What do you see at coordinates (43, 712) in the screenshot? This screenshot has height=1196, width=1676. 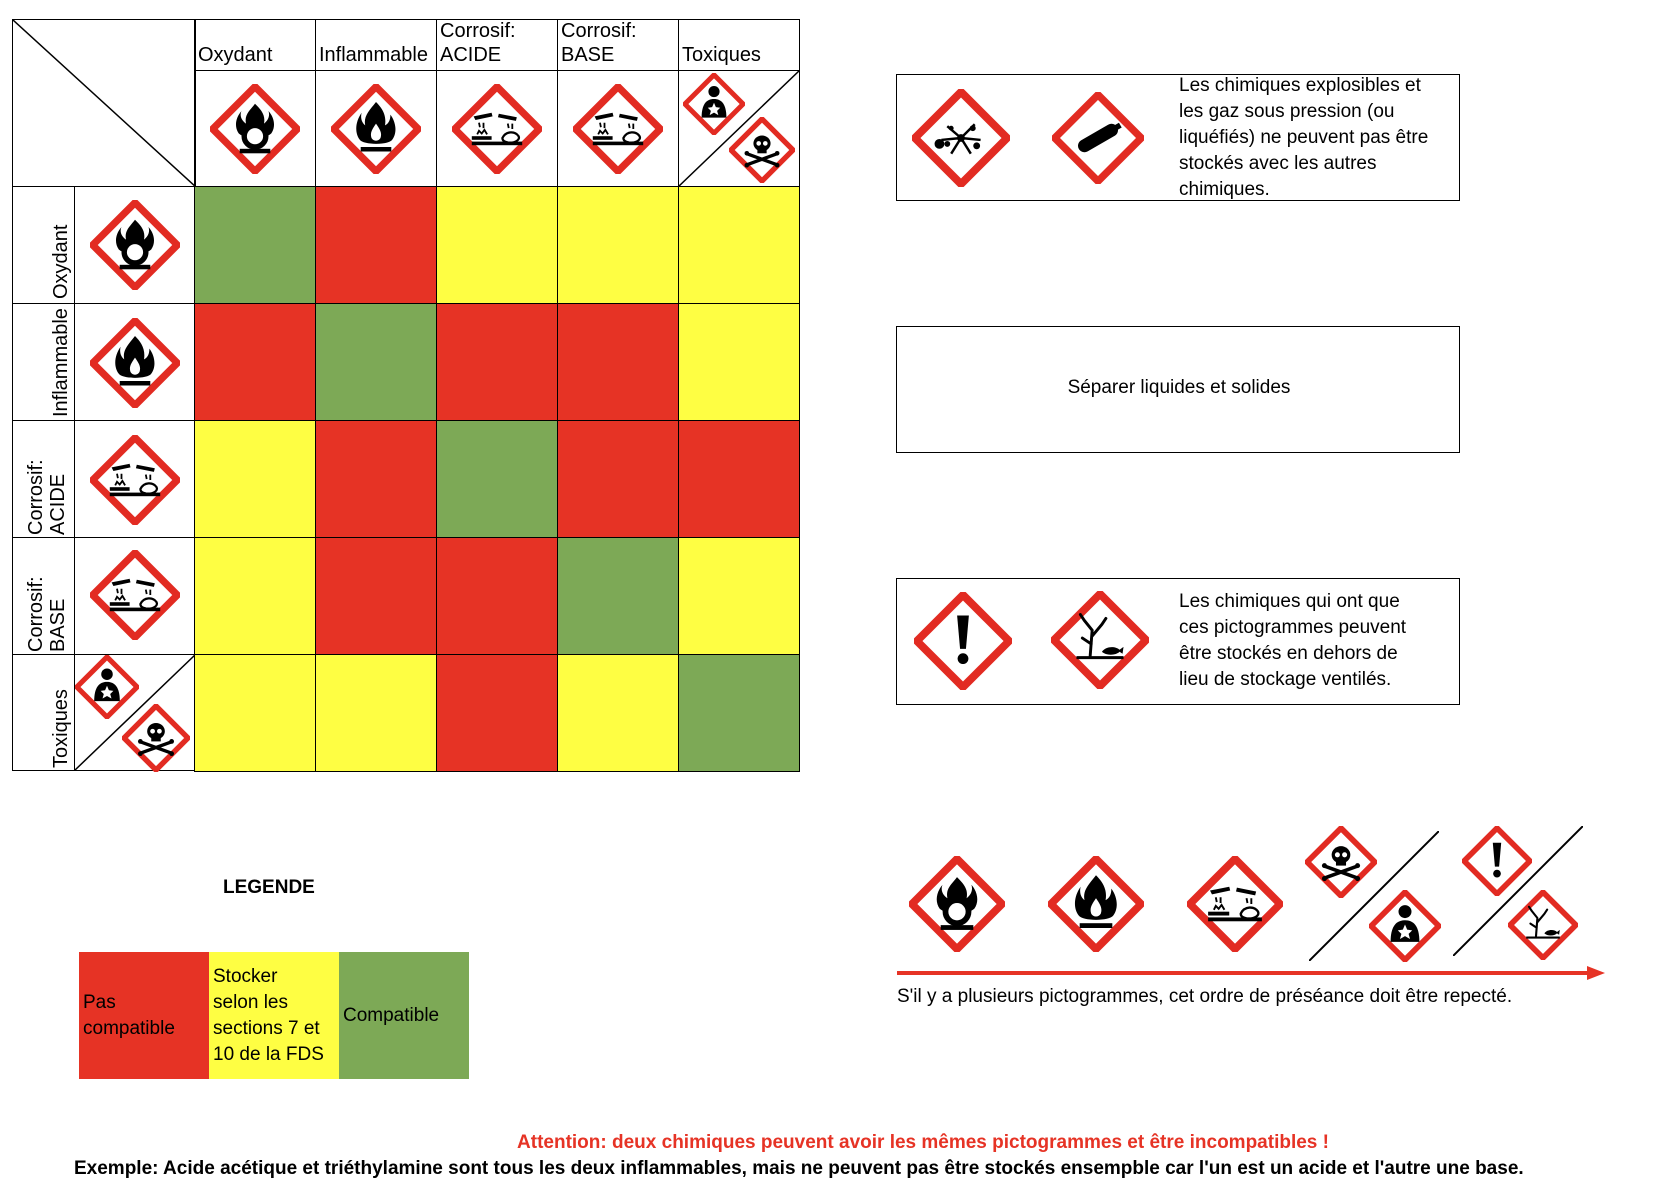 I see `row-label-cell-toxiques: Toxiques` at bounding box center [43, 712].